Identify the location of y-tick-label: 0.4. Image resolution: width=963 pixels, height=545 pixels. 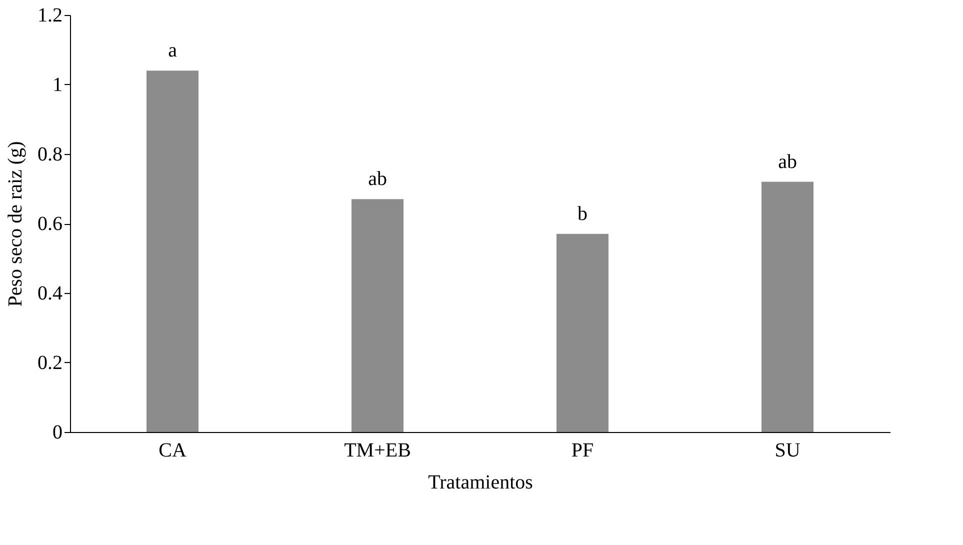
(50, 293).